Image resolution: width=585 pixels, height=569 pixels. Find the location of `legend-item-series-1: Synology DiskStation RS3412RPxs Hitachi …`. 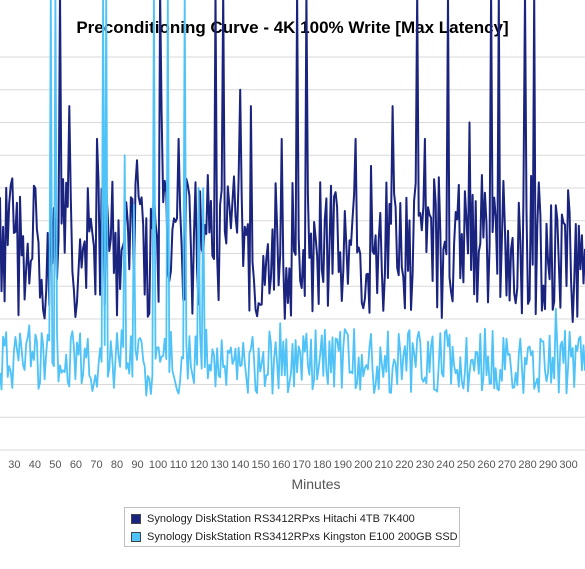

legend-item-series-1: Synology DiskStation RS3412RPxs Hitachi … is located at coordinates (273, 519).